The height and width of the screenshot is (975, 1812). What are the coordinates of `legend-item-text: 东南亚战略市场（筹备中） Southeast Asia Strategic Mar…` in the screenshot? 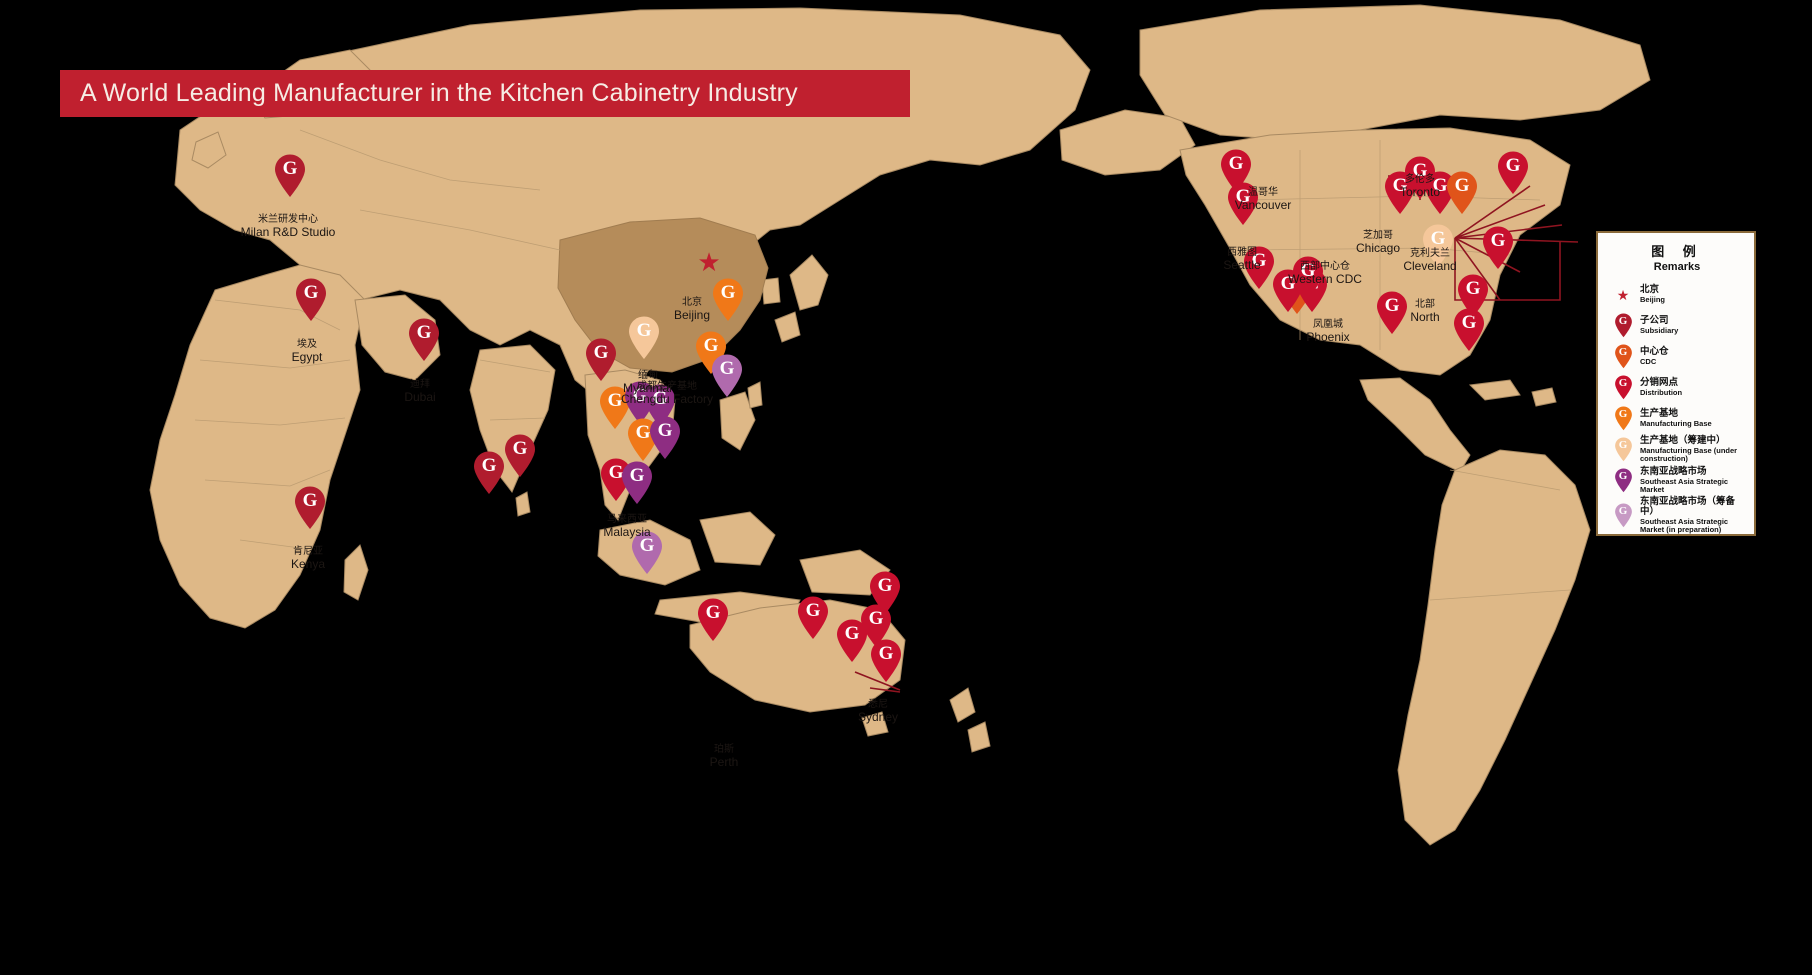 It's located at (1694, 515).